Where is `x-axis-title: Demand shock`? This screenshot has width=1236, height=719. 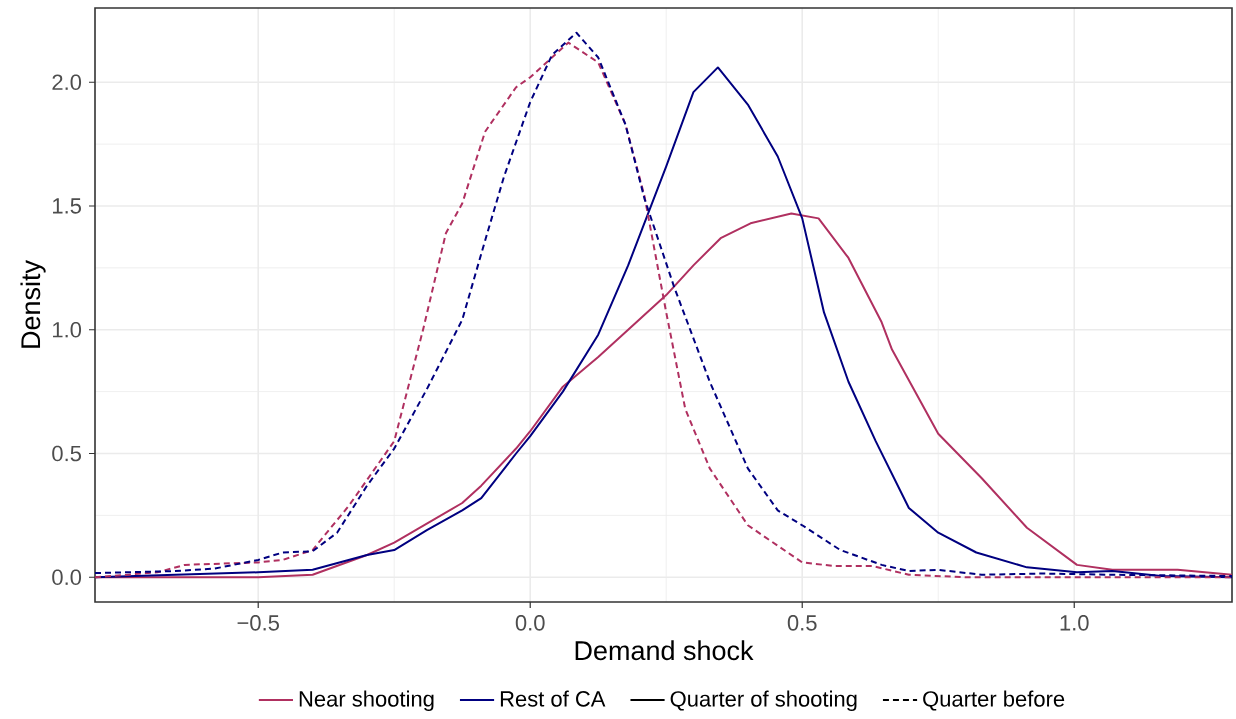 x-axis-title: Demand shock is located at coordinates (664, 650).